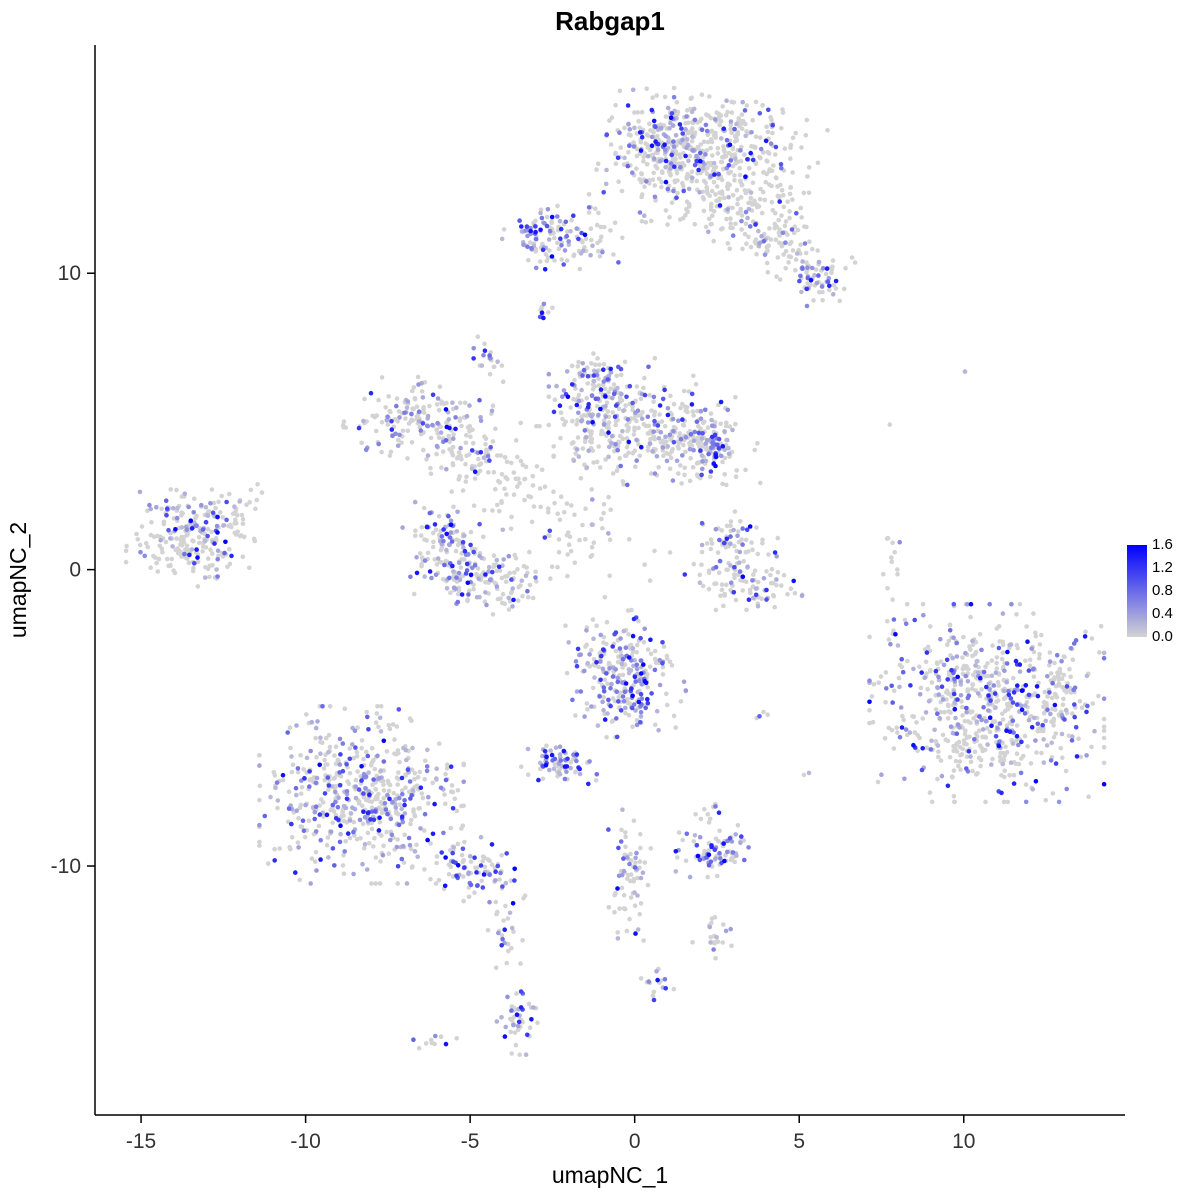 Image resolution: width=1200 pixels, height=1200 pixels. I want to click on legend-tick-label: 0.8, so click(1162, 590).